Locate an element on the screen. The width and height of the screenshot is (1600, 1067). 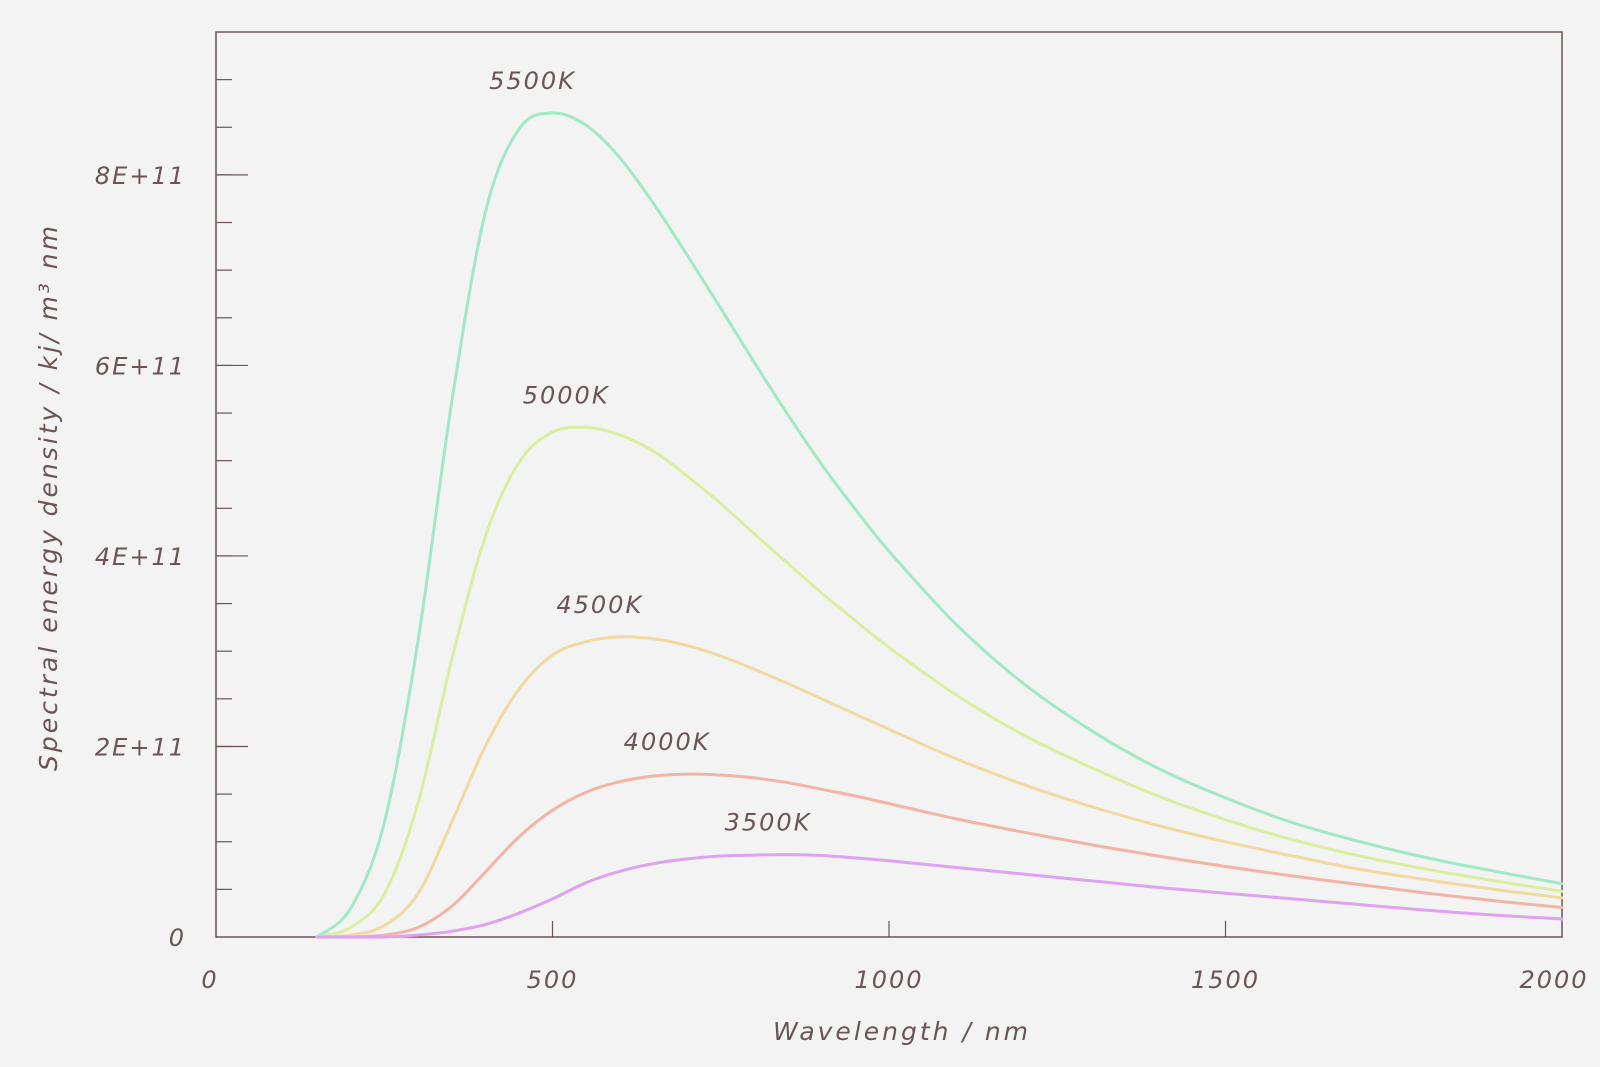
x-axis: 0 500 1000 1500 2000 is located at coordinates (894, 957).